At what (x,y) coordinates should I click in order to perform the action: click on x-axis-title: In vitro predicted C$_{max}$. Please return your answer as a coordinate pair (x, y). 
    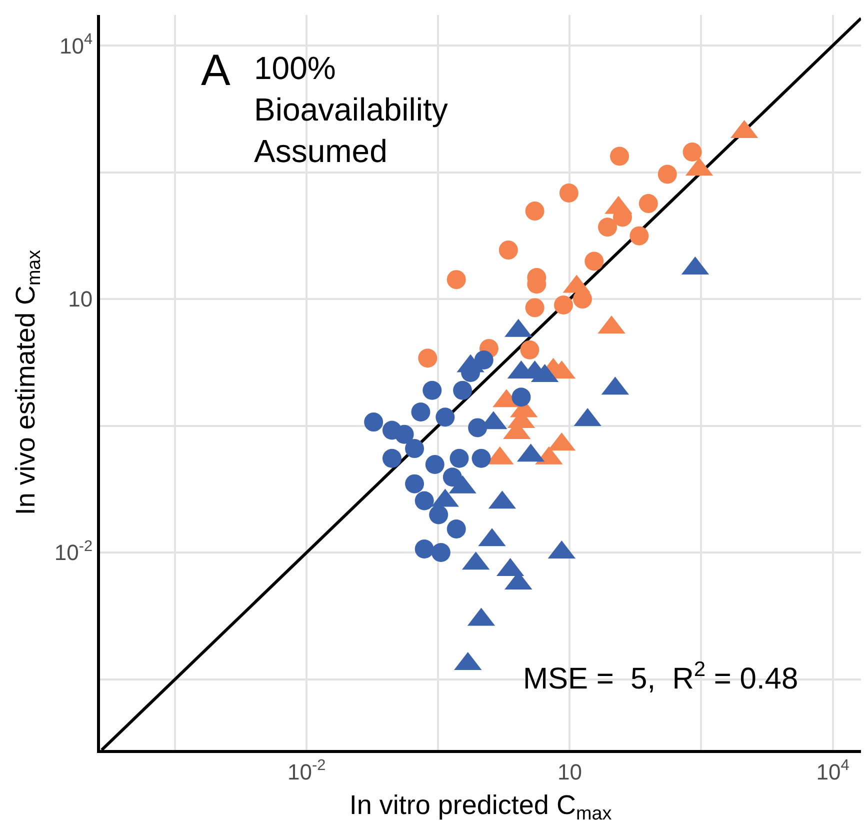
    Looking at the image, I should click on (480, 807).